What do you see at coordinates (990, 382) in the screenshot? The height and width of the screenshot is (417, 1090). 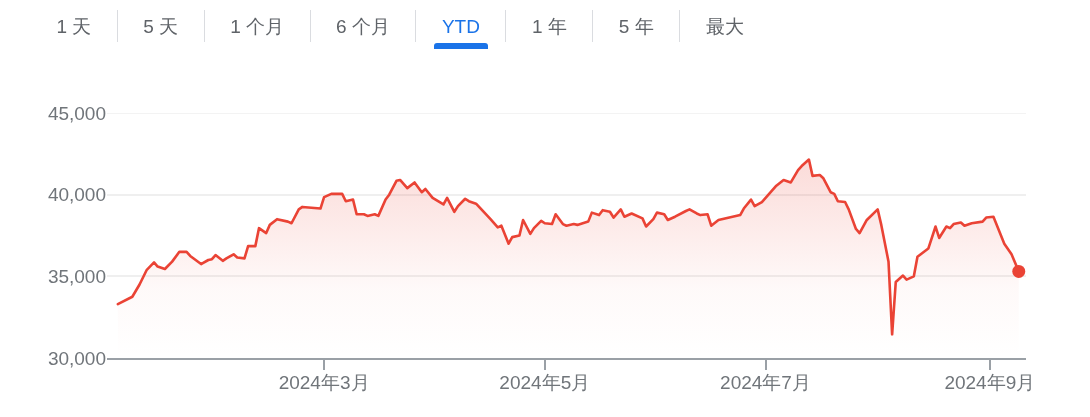 I see `x-tick-label: 2024年9月` at bounding box center [990, 382].